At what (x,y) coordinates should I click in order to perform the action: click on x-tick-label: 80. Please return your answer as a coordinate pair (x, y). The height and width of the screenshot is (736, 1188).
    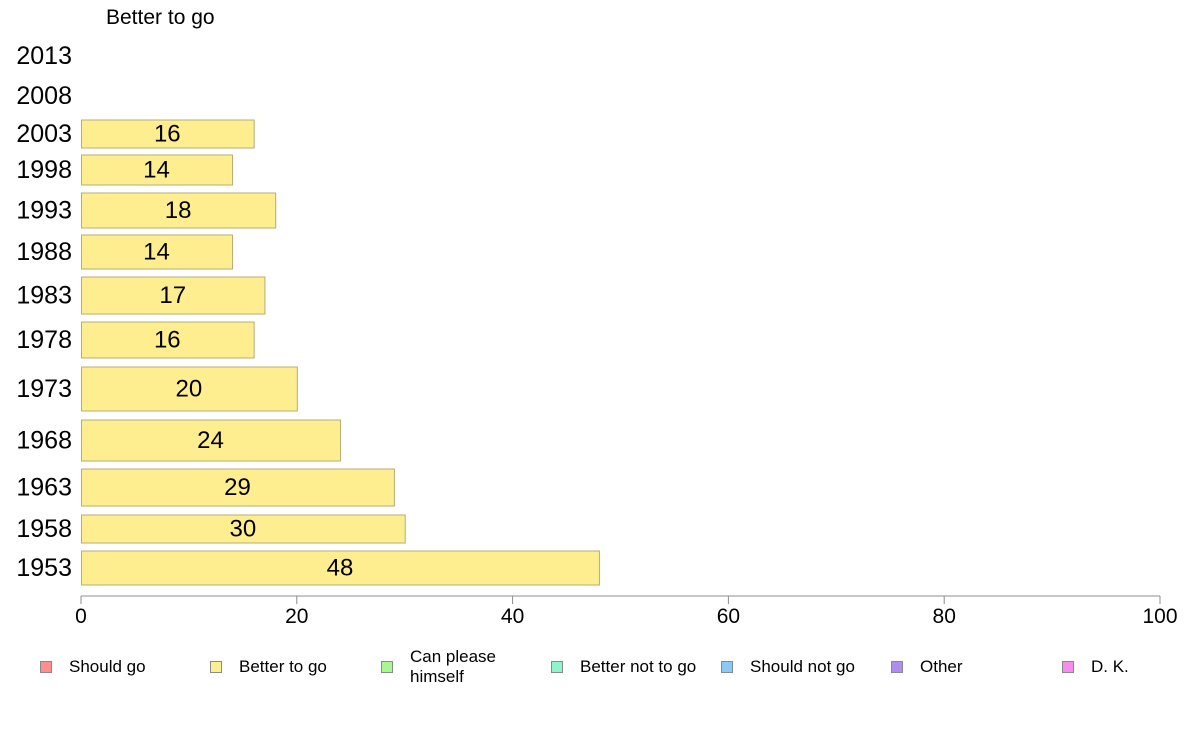
    Looking at the image, I should click on (944, 616).